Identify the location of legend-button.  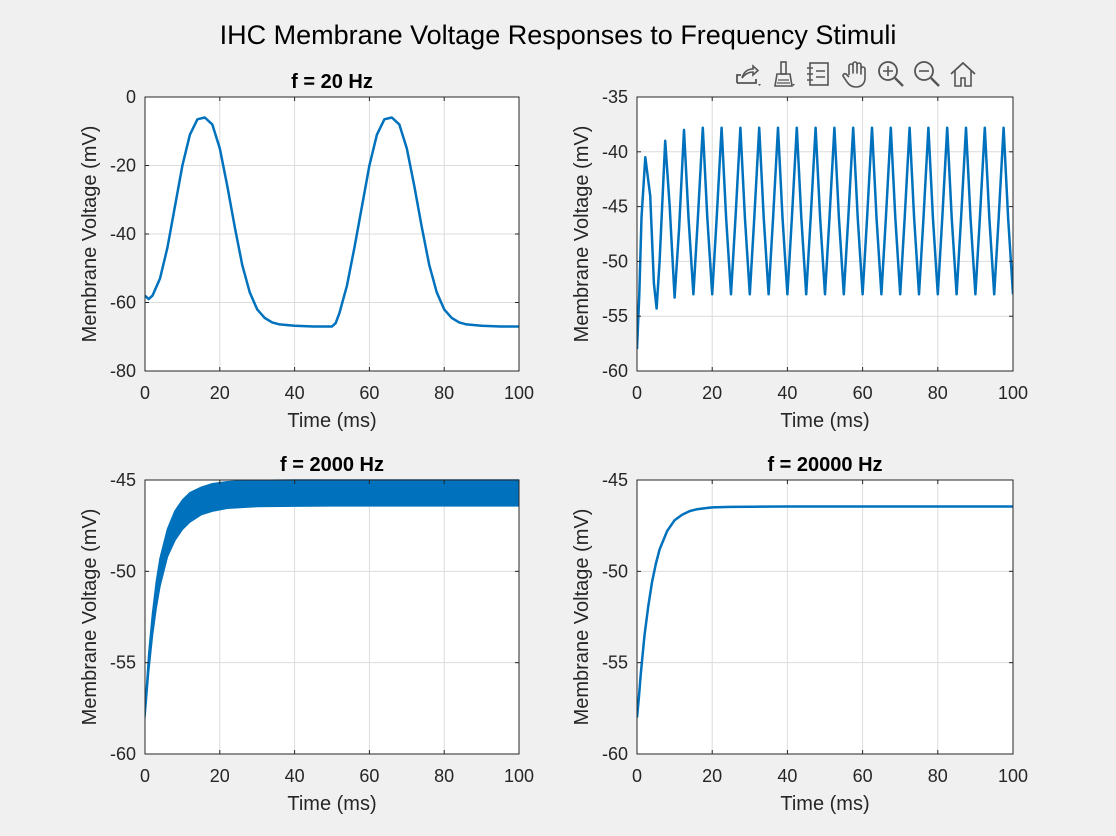
(819, 74).